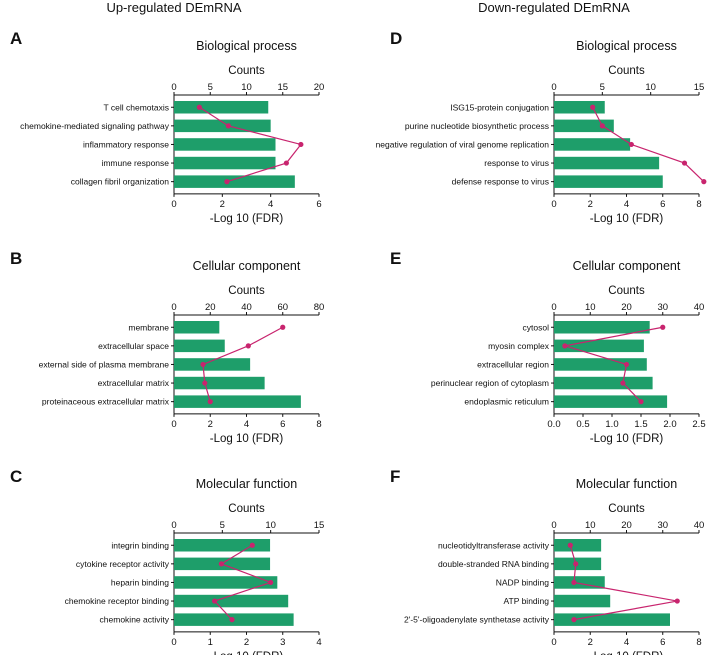 Image resolution: width=709 pixels, height=655 pixels. I want to click on panel-a-fdr-tick-label: 6, so click(318, 204).